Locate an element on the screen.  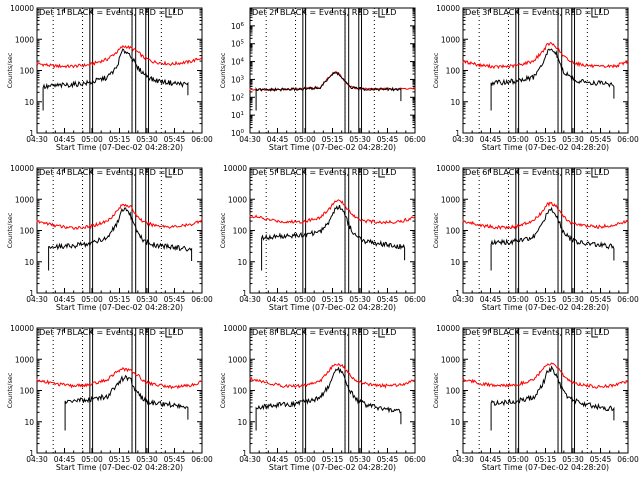
panel-title: Det 2f BLACK = Events, RED = LLD is located at coordinates (324, 12).